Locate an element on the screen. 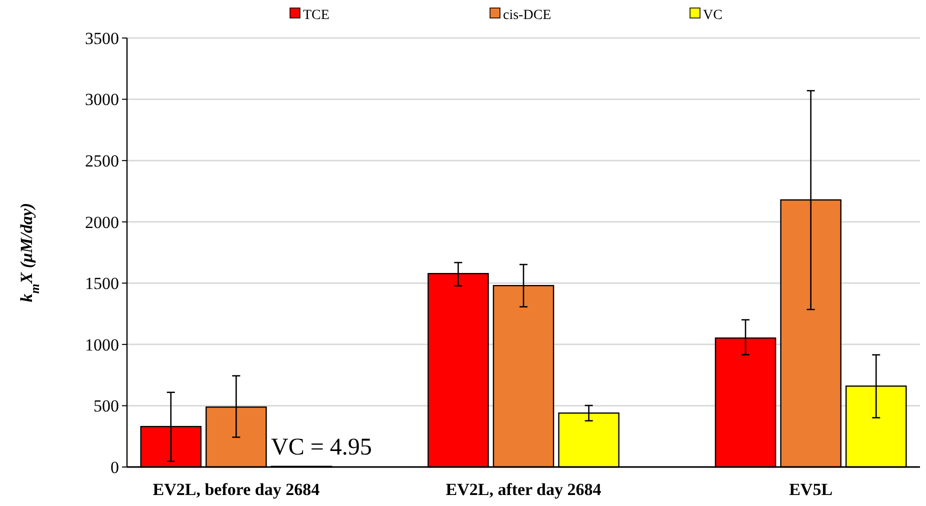  legend-label: VC is located at coordinates (712, 15).